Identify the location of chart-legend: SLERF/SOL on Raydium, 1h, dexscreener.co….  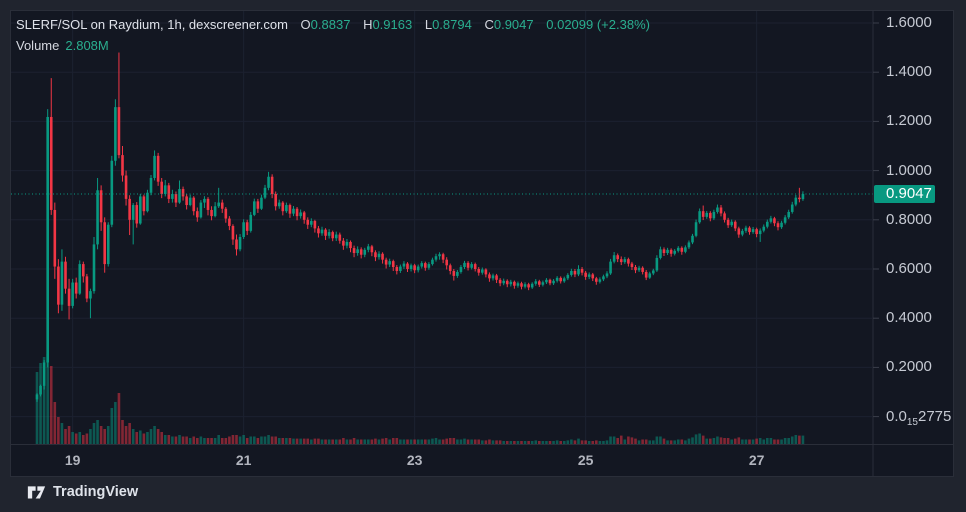
(333, 35).